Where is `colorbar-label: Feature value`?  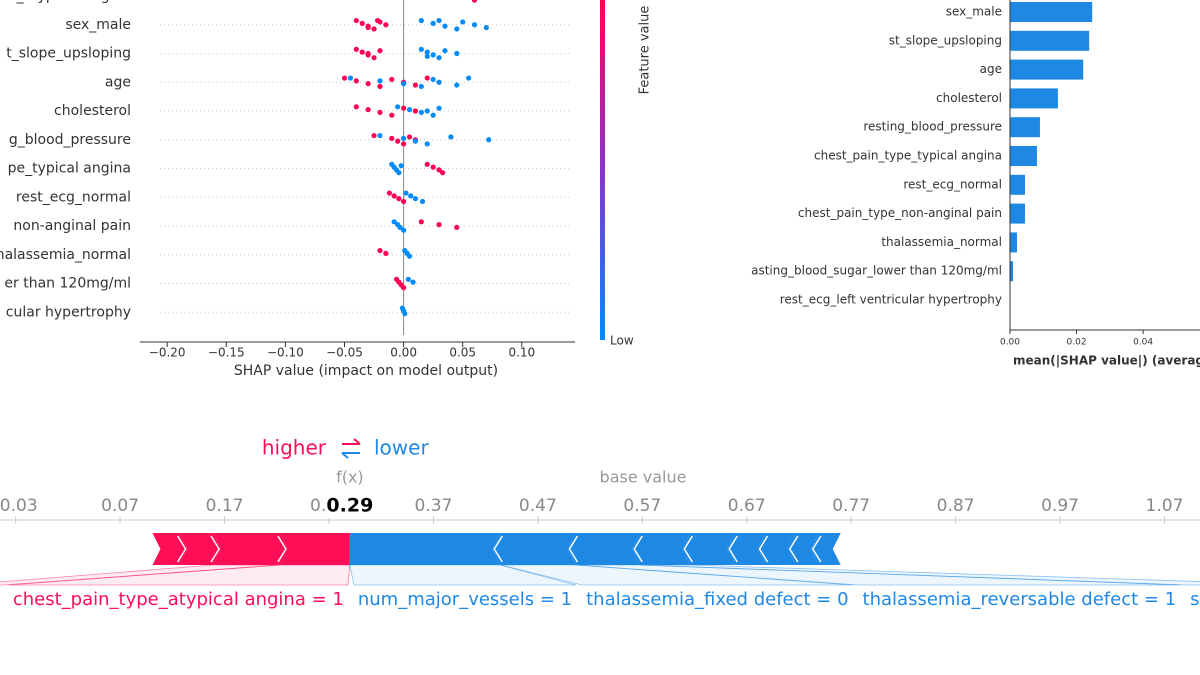
colorbar-label: Feature value is located at coordinates (645, 50).